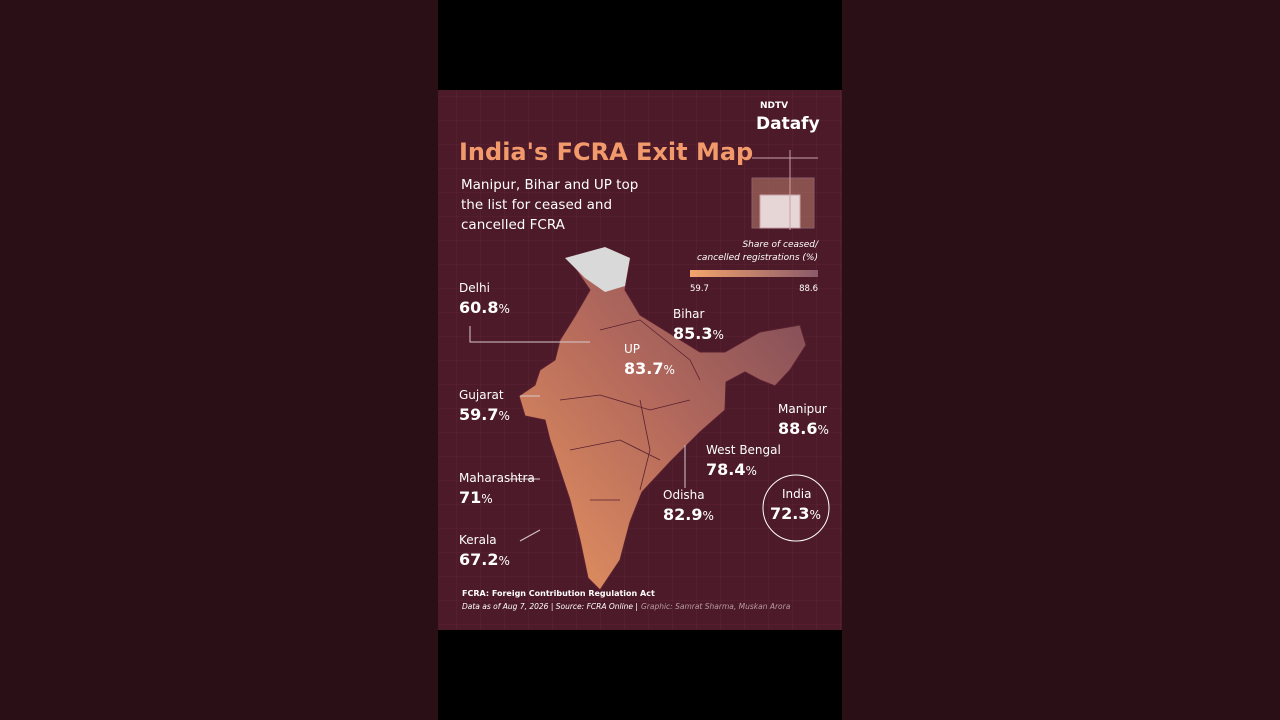 This screenshot has width=1280, height=720. I want to click on state-value: 67.2%, so click(484, 559).